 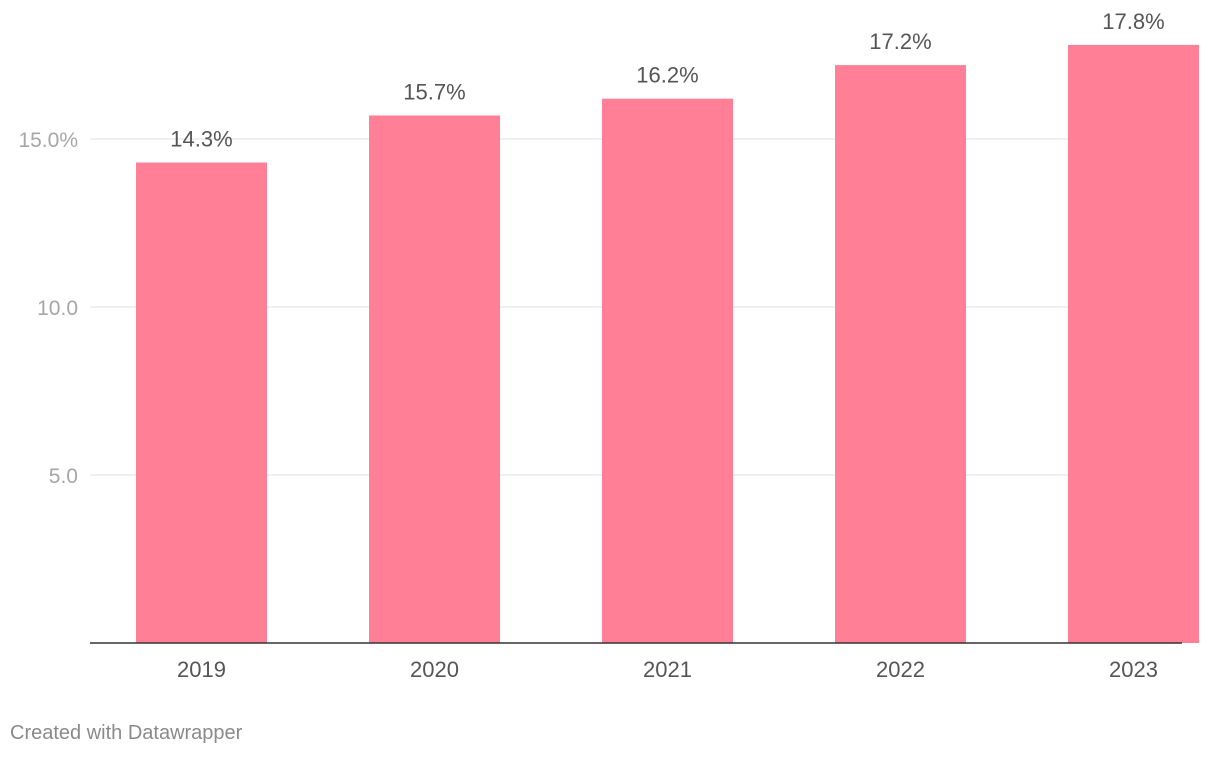 What do you see at coordinates (1133, 669) in the screenshot?
I see `x-tick-label: 2023` at bounding box center [1133, 669].